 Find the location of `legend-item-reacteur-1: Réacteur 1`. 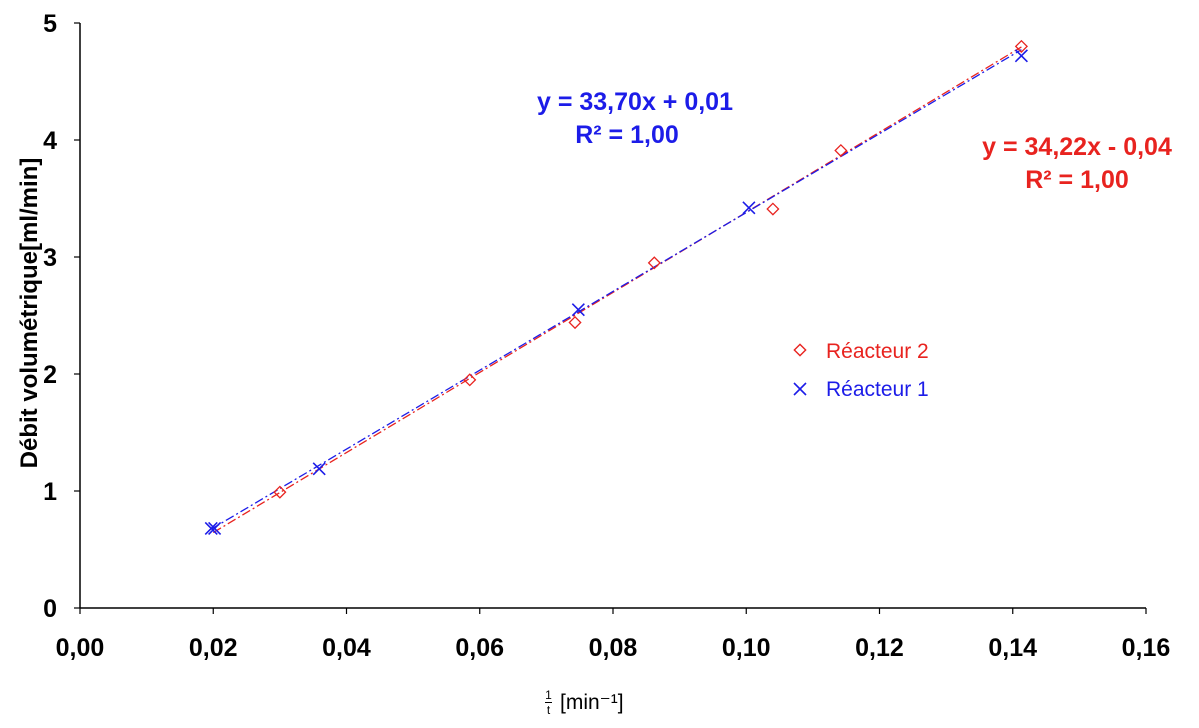

legend-item-reacteur-1: Réacteur 1 is located at coordinates (861, 389).